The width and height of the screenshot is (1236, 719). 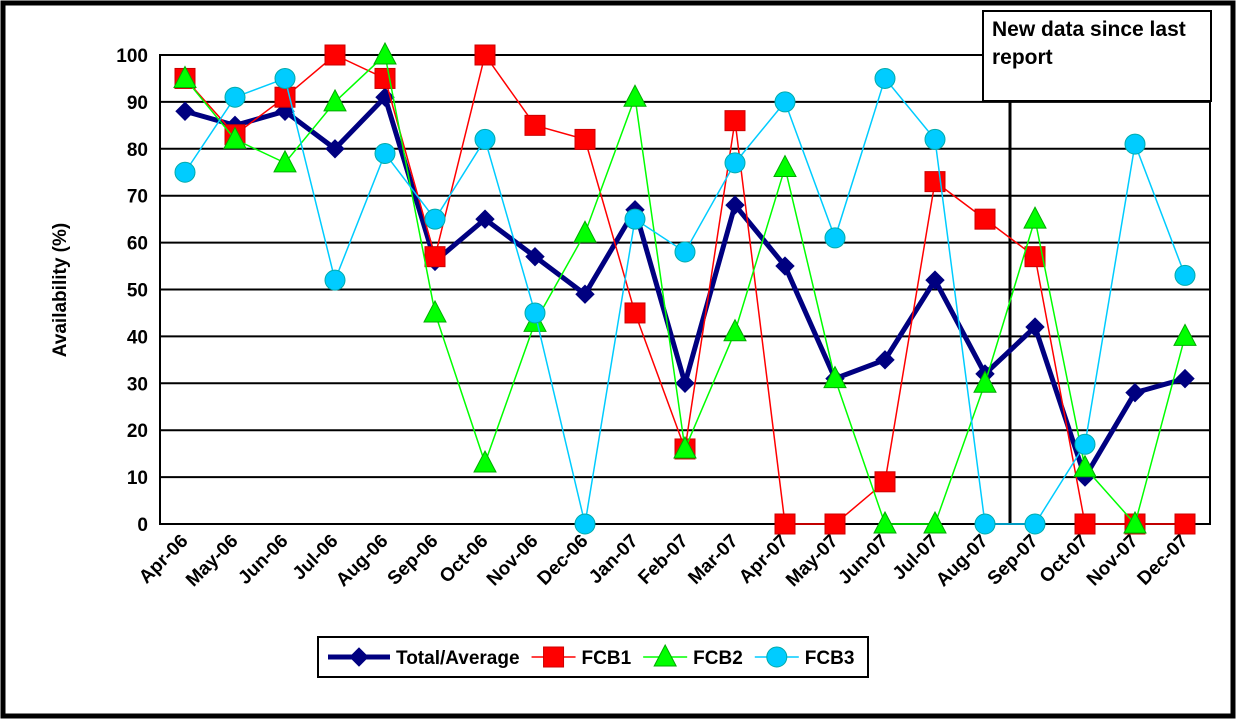 I want to click on y-tick-label: 60, so click(x=137, y=244).